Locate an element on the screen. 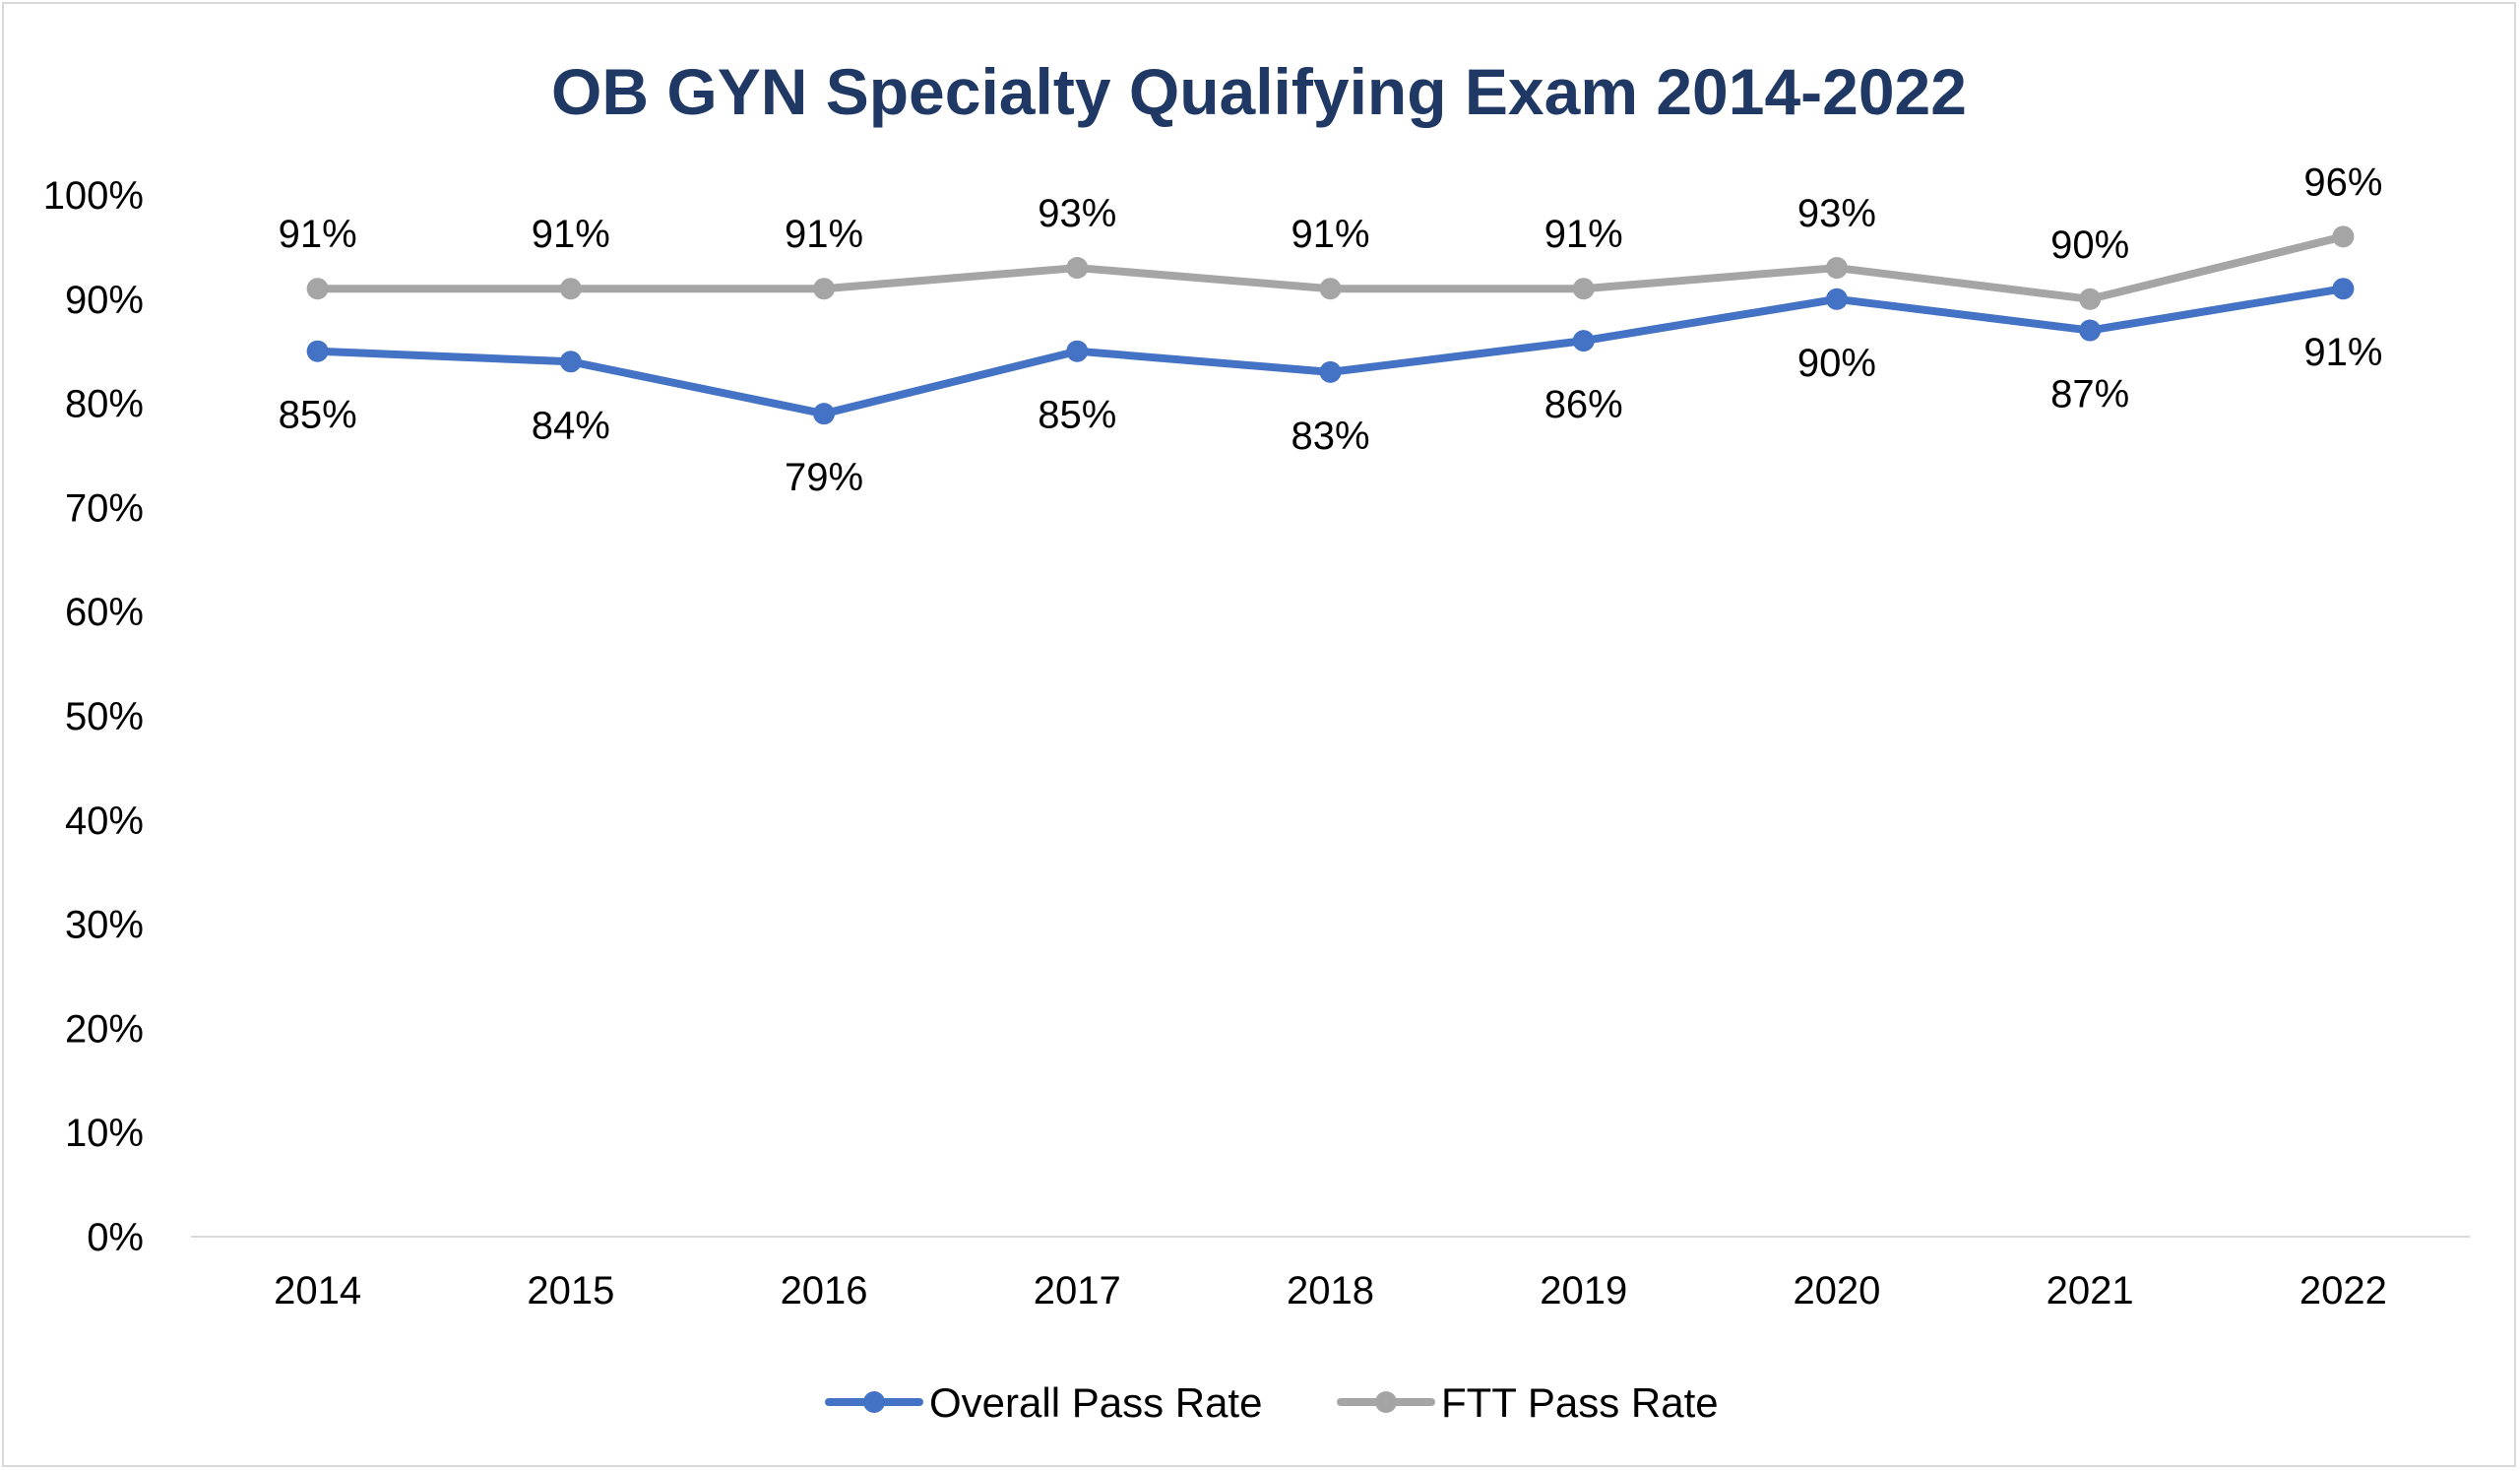 This screenshot has width=2520, height=1471. legend-marker-overall-pass-rate is located at coordinates (874, 1402).